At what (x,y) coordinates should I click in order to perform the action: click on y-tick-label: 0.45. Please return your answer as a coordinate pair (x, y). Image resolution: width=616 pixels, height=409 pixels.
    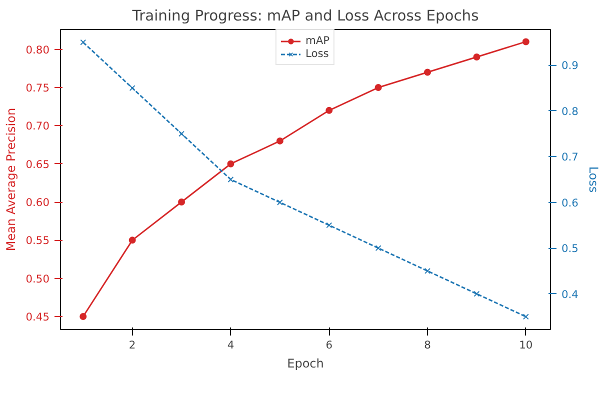
    Looking at the image, I should click on (38, 317).